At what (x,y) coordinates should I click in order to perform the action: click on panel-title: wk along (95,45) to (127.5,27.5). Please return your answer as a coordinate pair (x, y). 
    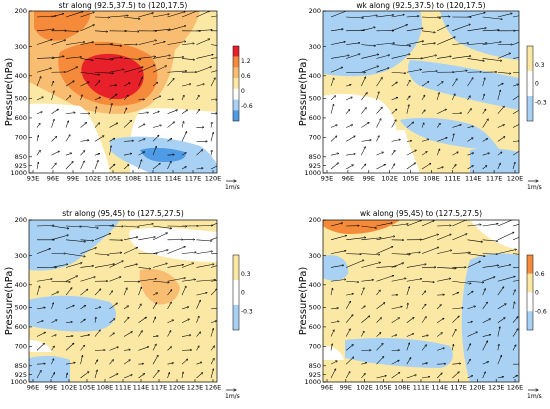
    Looking at the image, I should click on (421, 213).